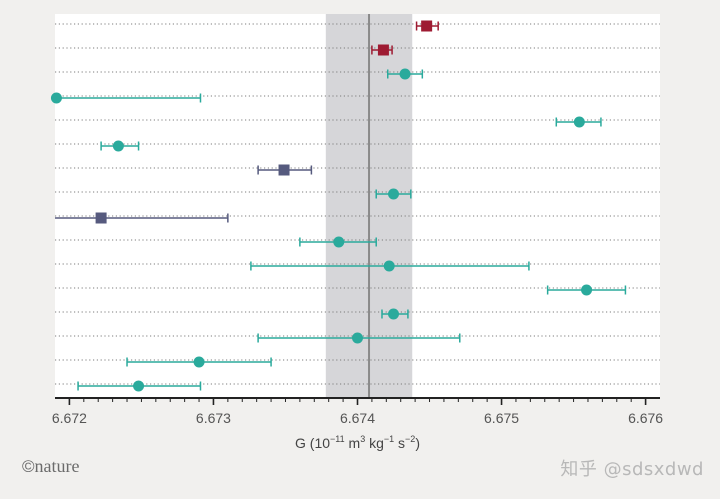  Describe the element at coordinates (357, 442) in the screenshot. I see `x-axis-label: G (10−11 m3 kg−1 s−2)` at that location.